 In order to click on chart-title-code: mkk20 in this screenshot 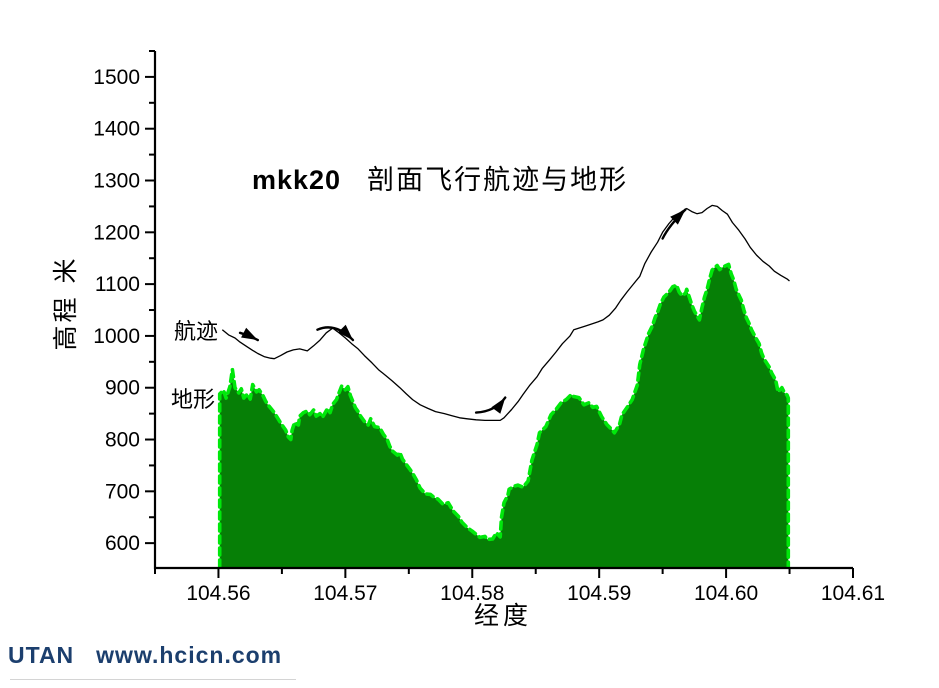, I will do `click(297, 180)`.